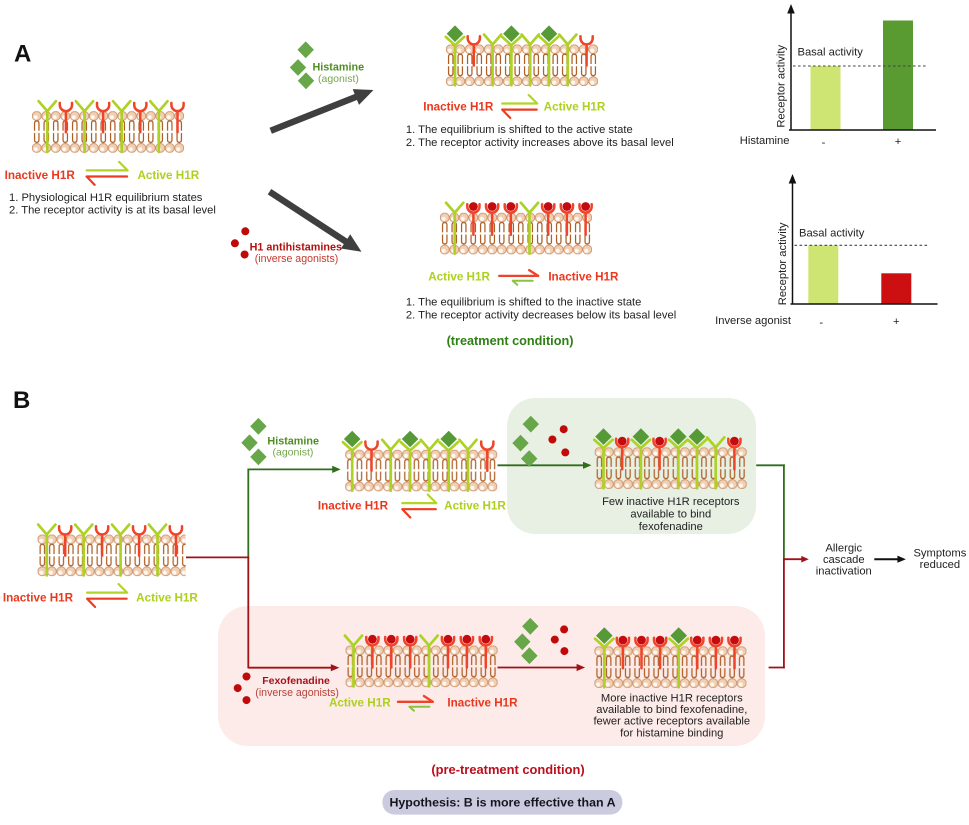 Image resolution: width=969 pixels, height=825 pixels. Describe the element at coordinates (939, 553) in the screenshot. I see `svg-text: Symptoms` at that location.